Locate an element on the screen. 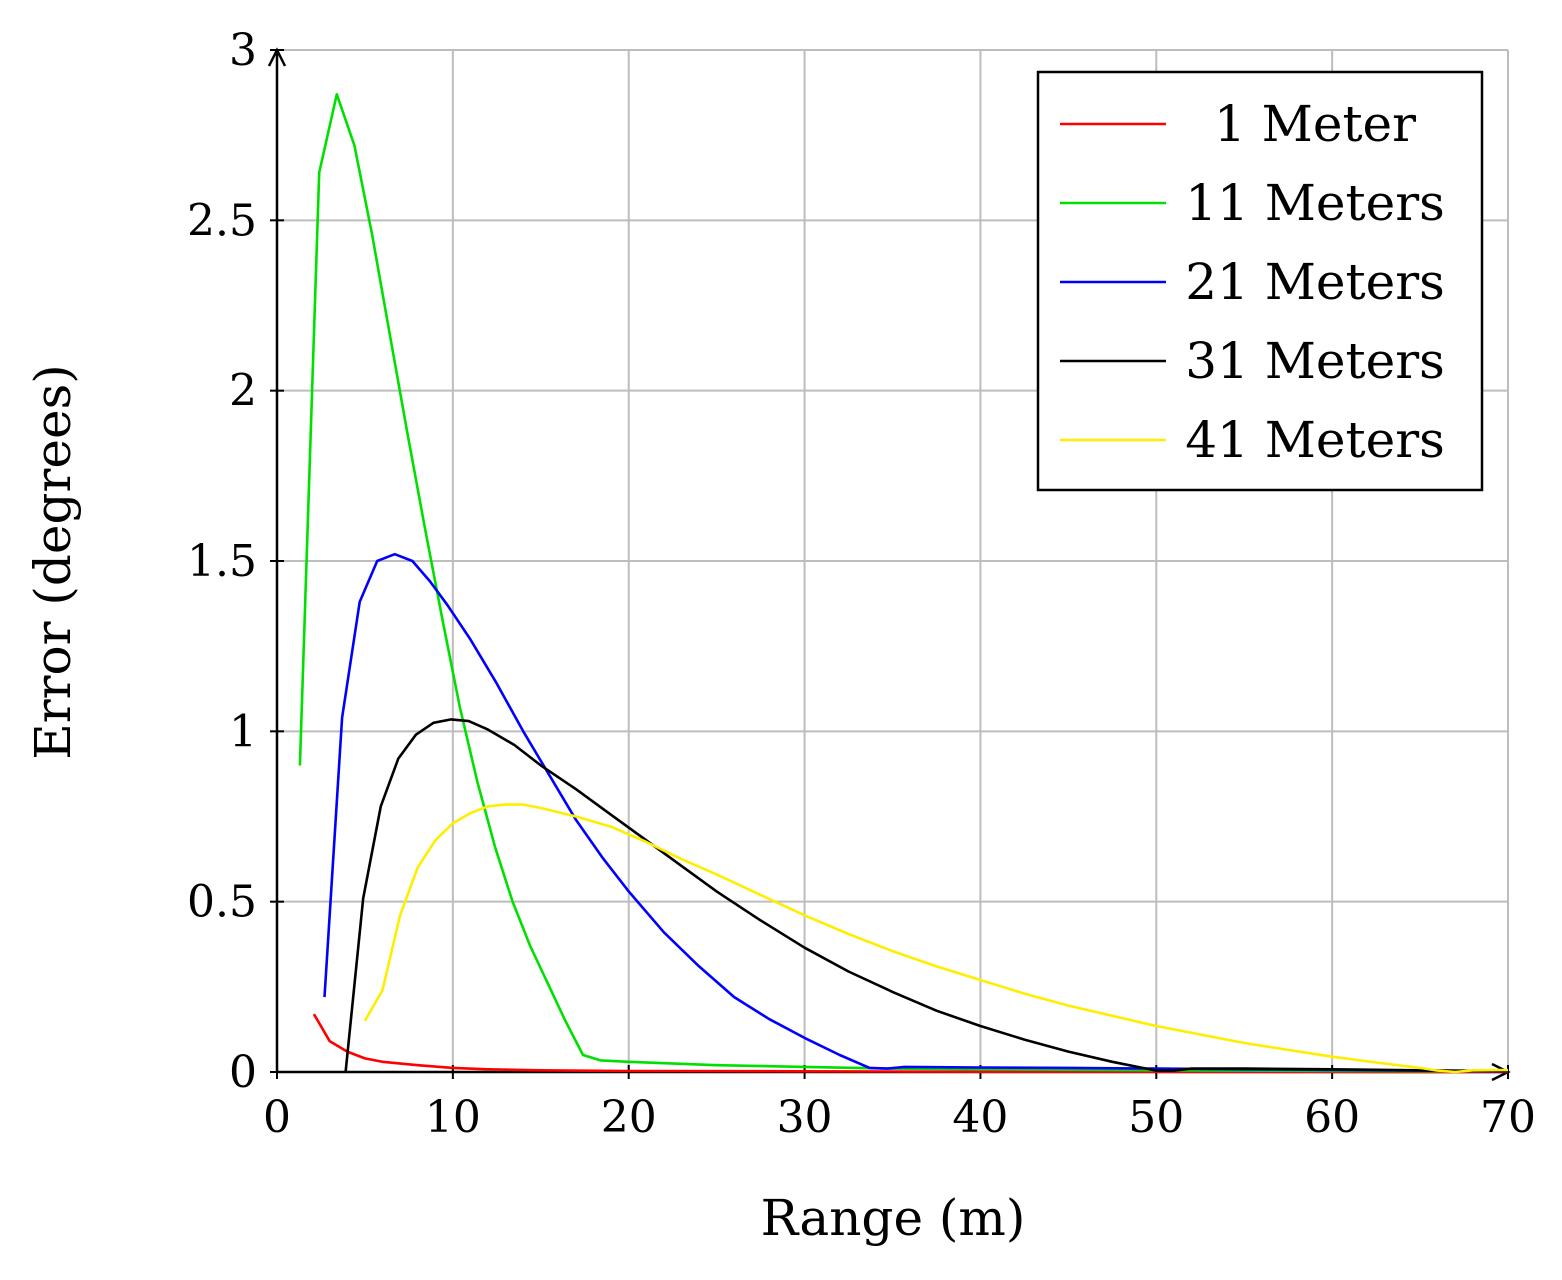 Image resolution: width=1562 pixels, height=1280 pixels. y-tick-label: 0.5 is located at coordinates (222, 902).